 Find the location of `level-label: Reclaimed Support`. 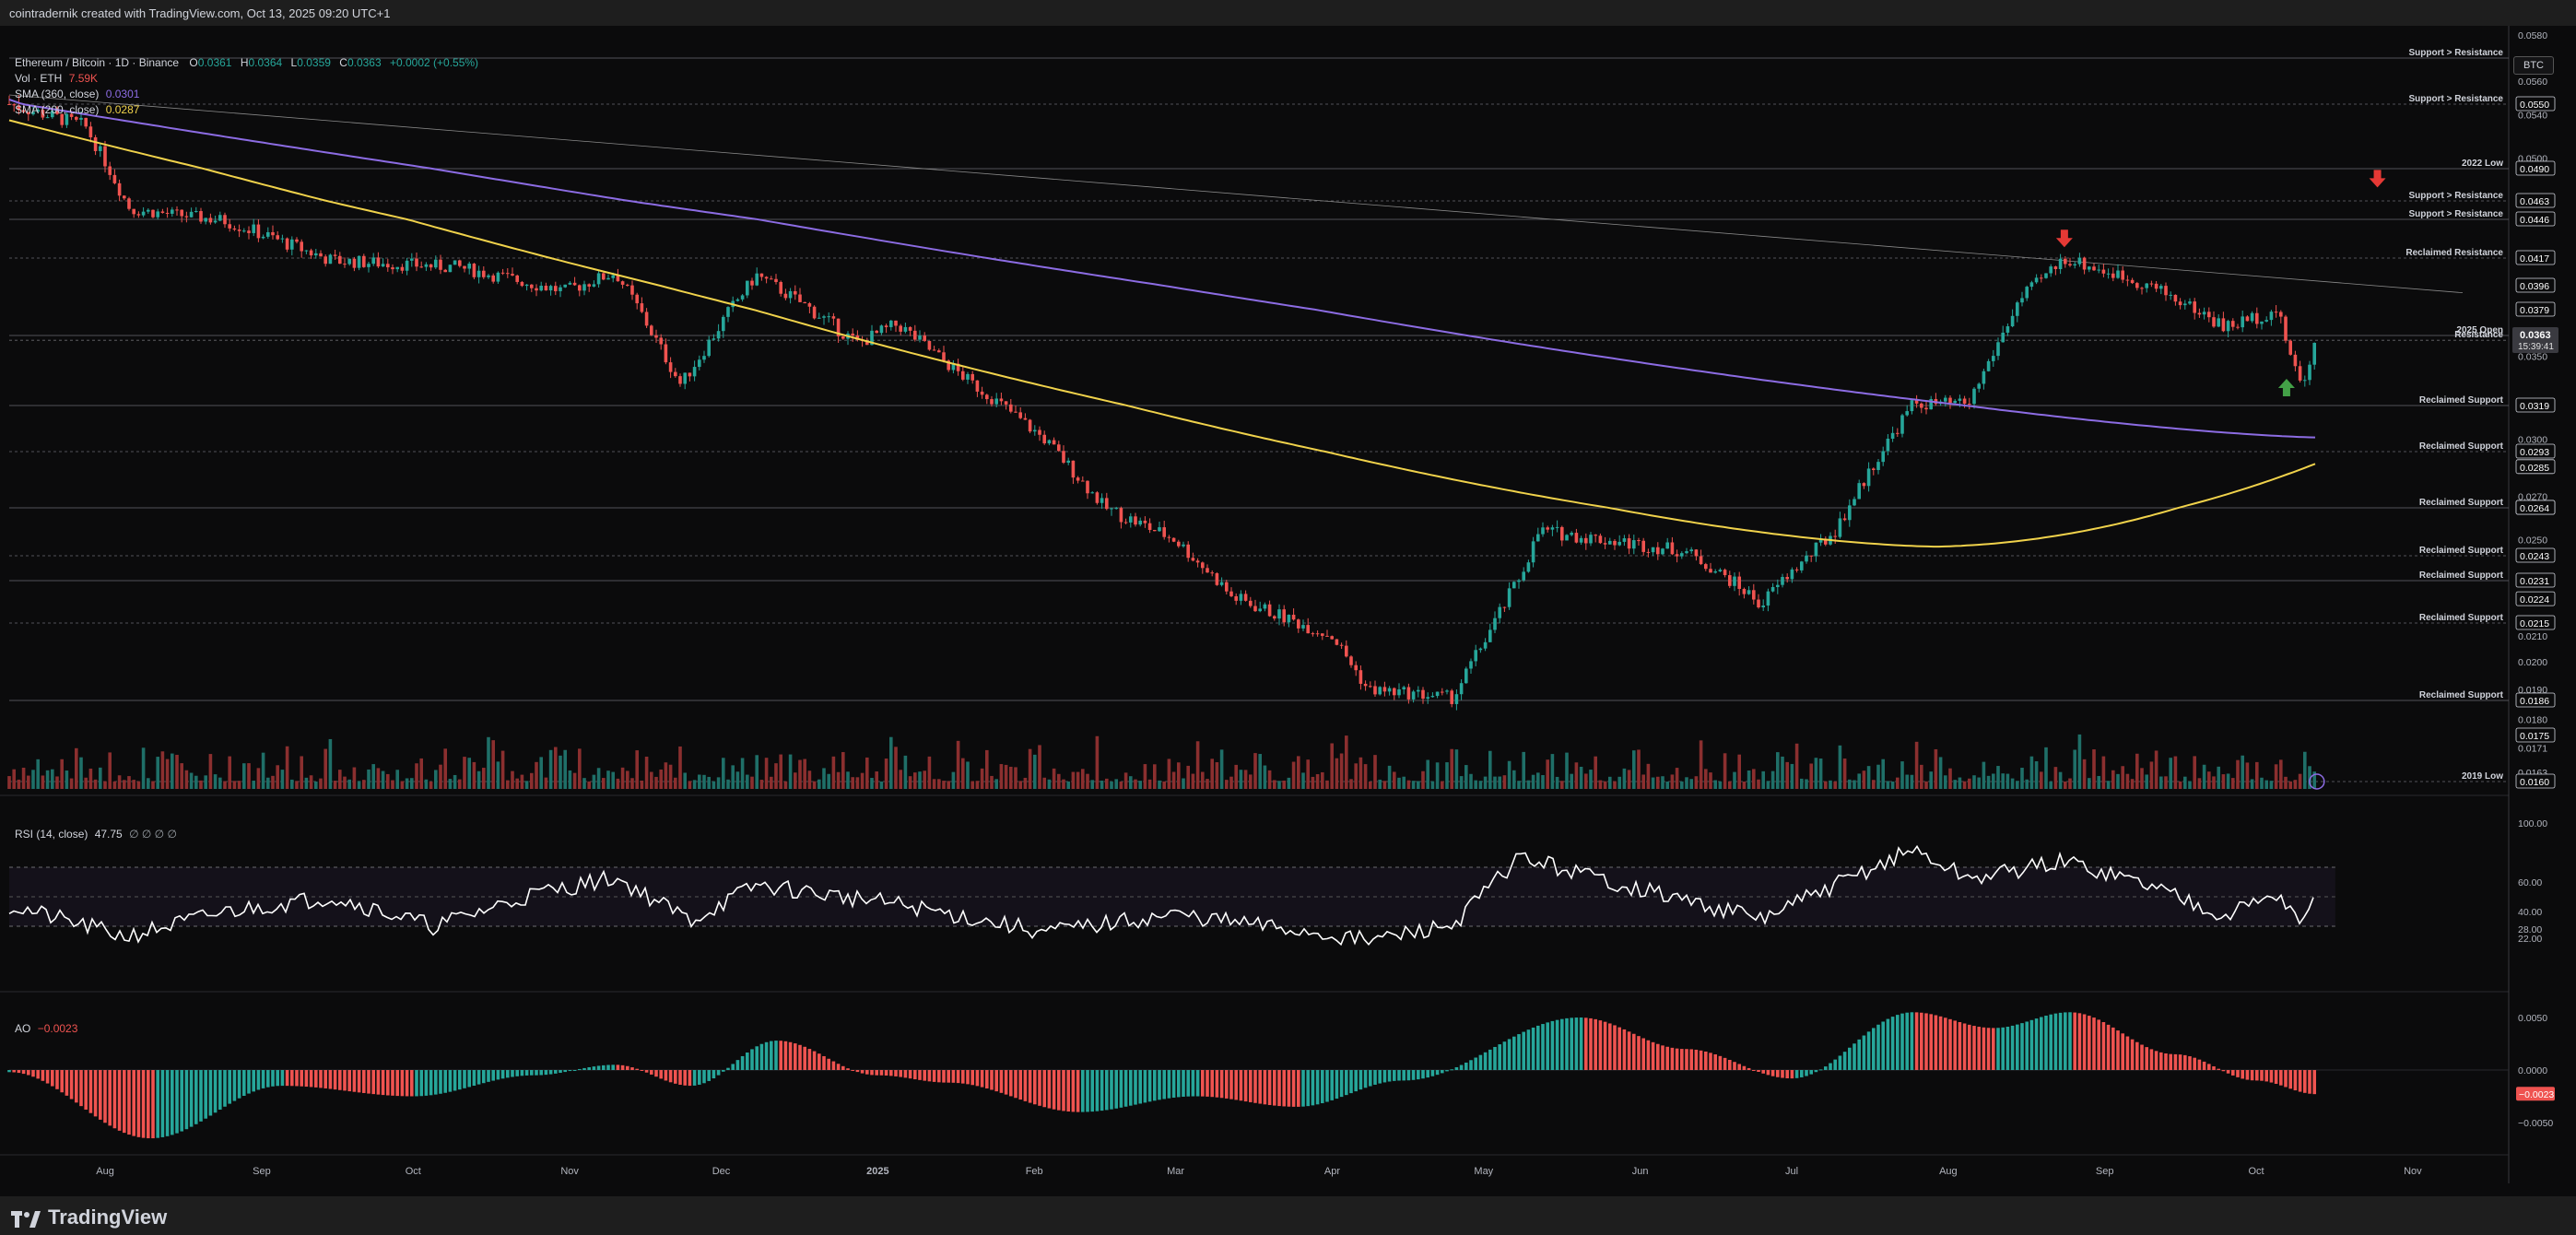

level-label: Reclaimed Support is located at coordinates (2461, 446).